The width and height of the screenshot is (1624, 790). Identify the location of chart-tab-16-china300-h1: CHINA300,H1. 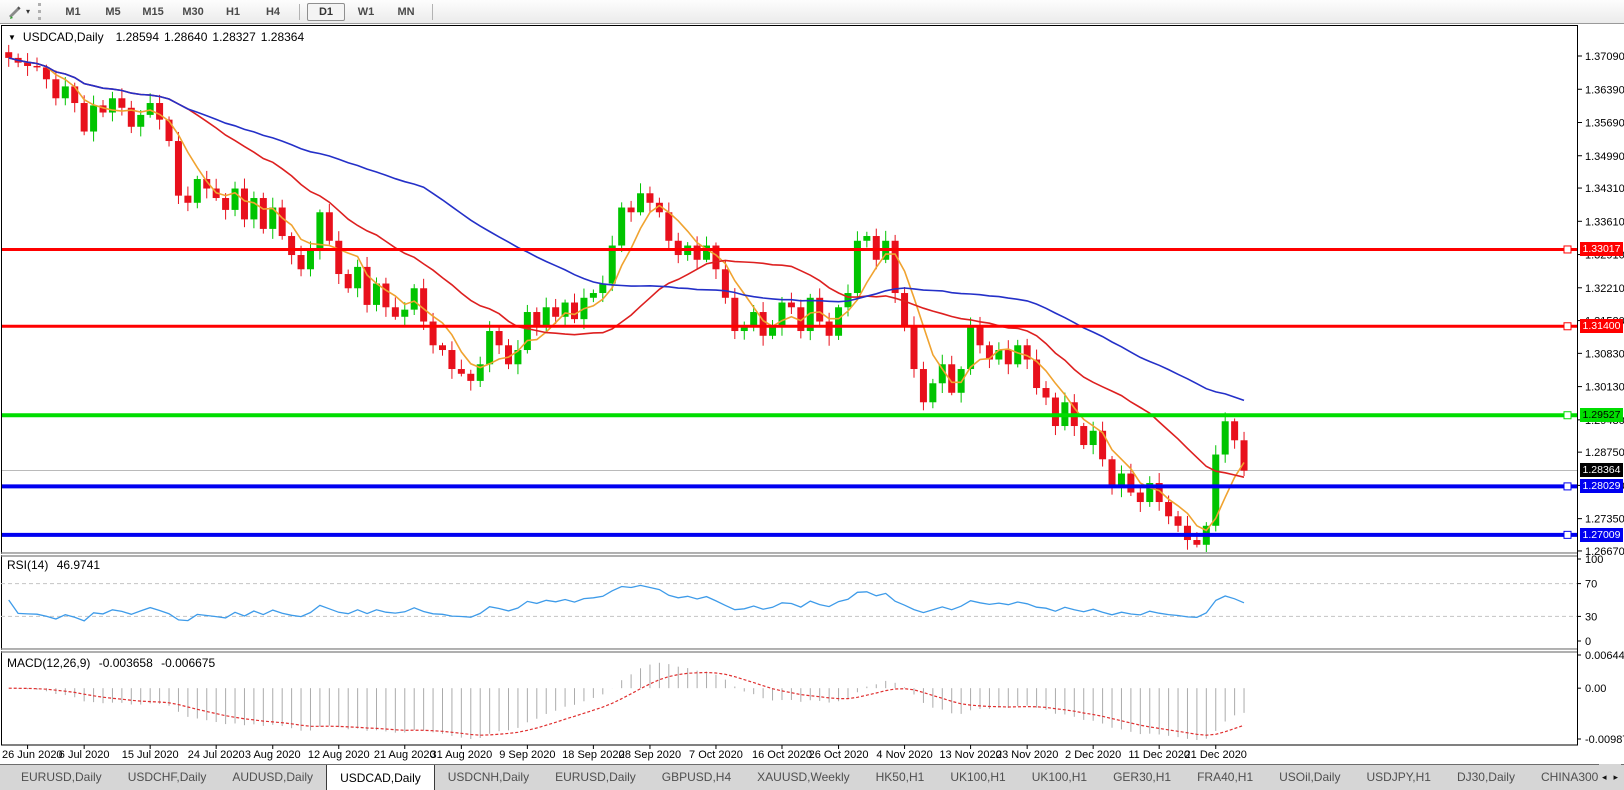
(1579, 777).